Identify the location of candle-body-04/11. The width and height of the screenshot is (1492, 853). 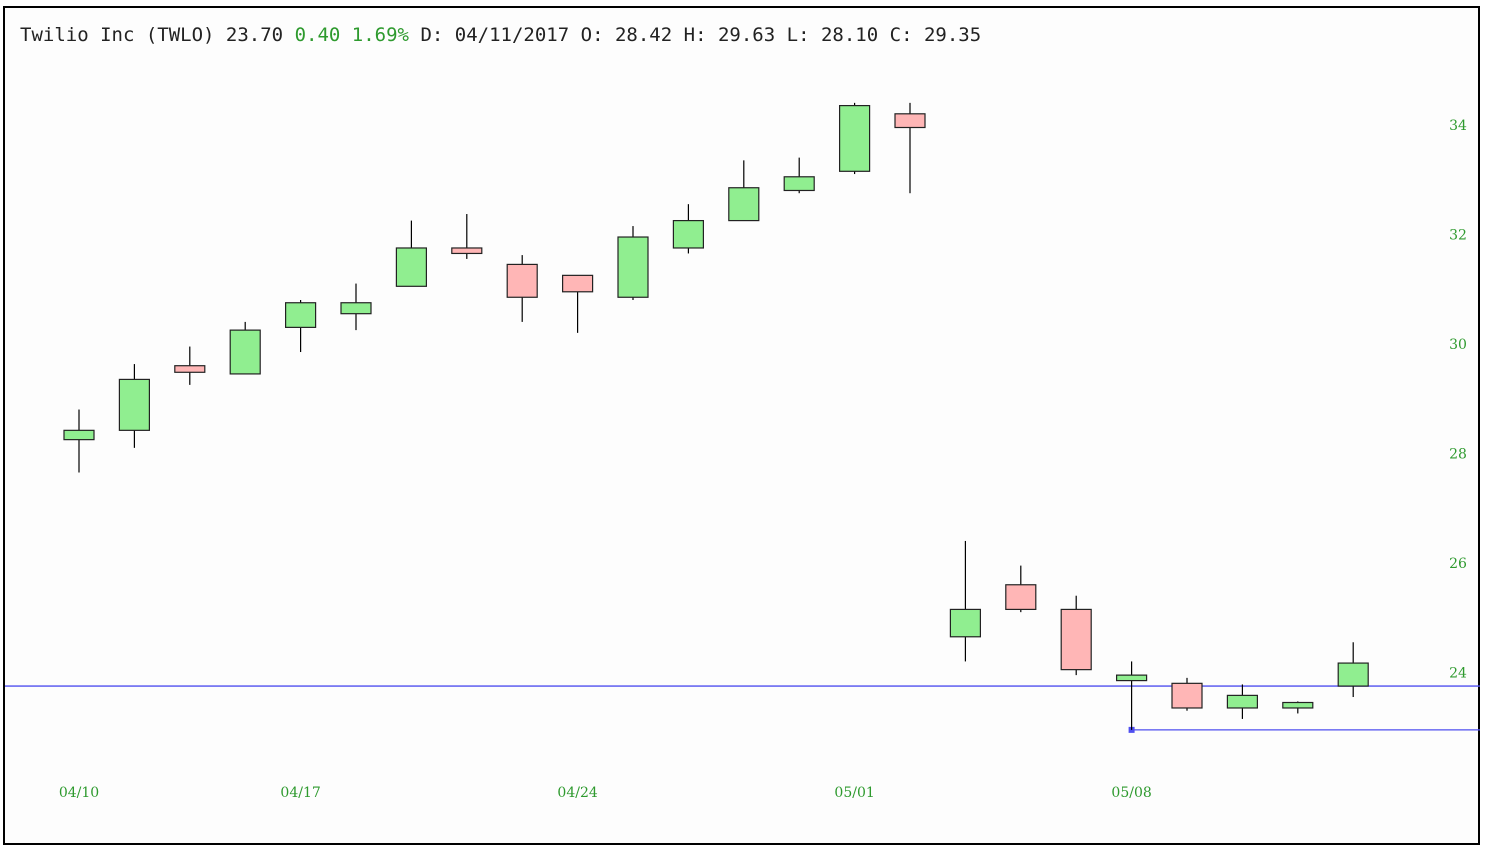
(134, 404).